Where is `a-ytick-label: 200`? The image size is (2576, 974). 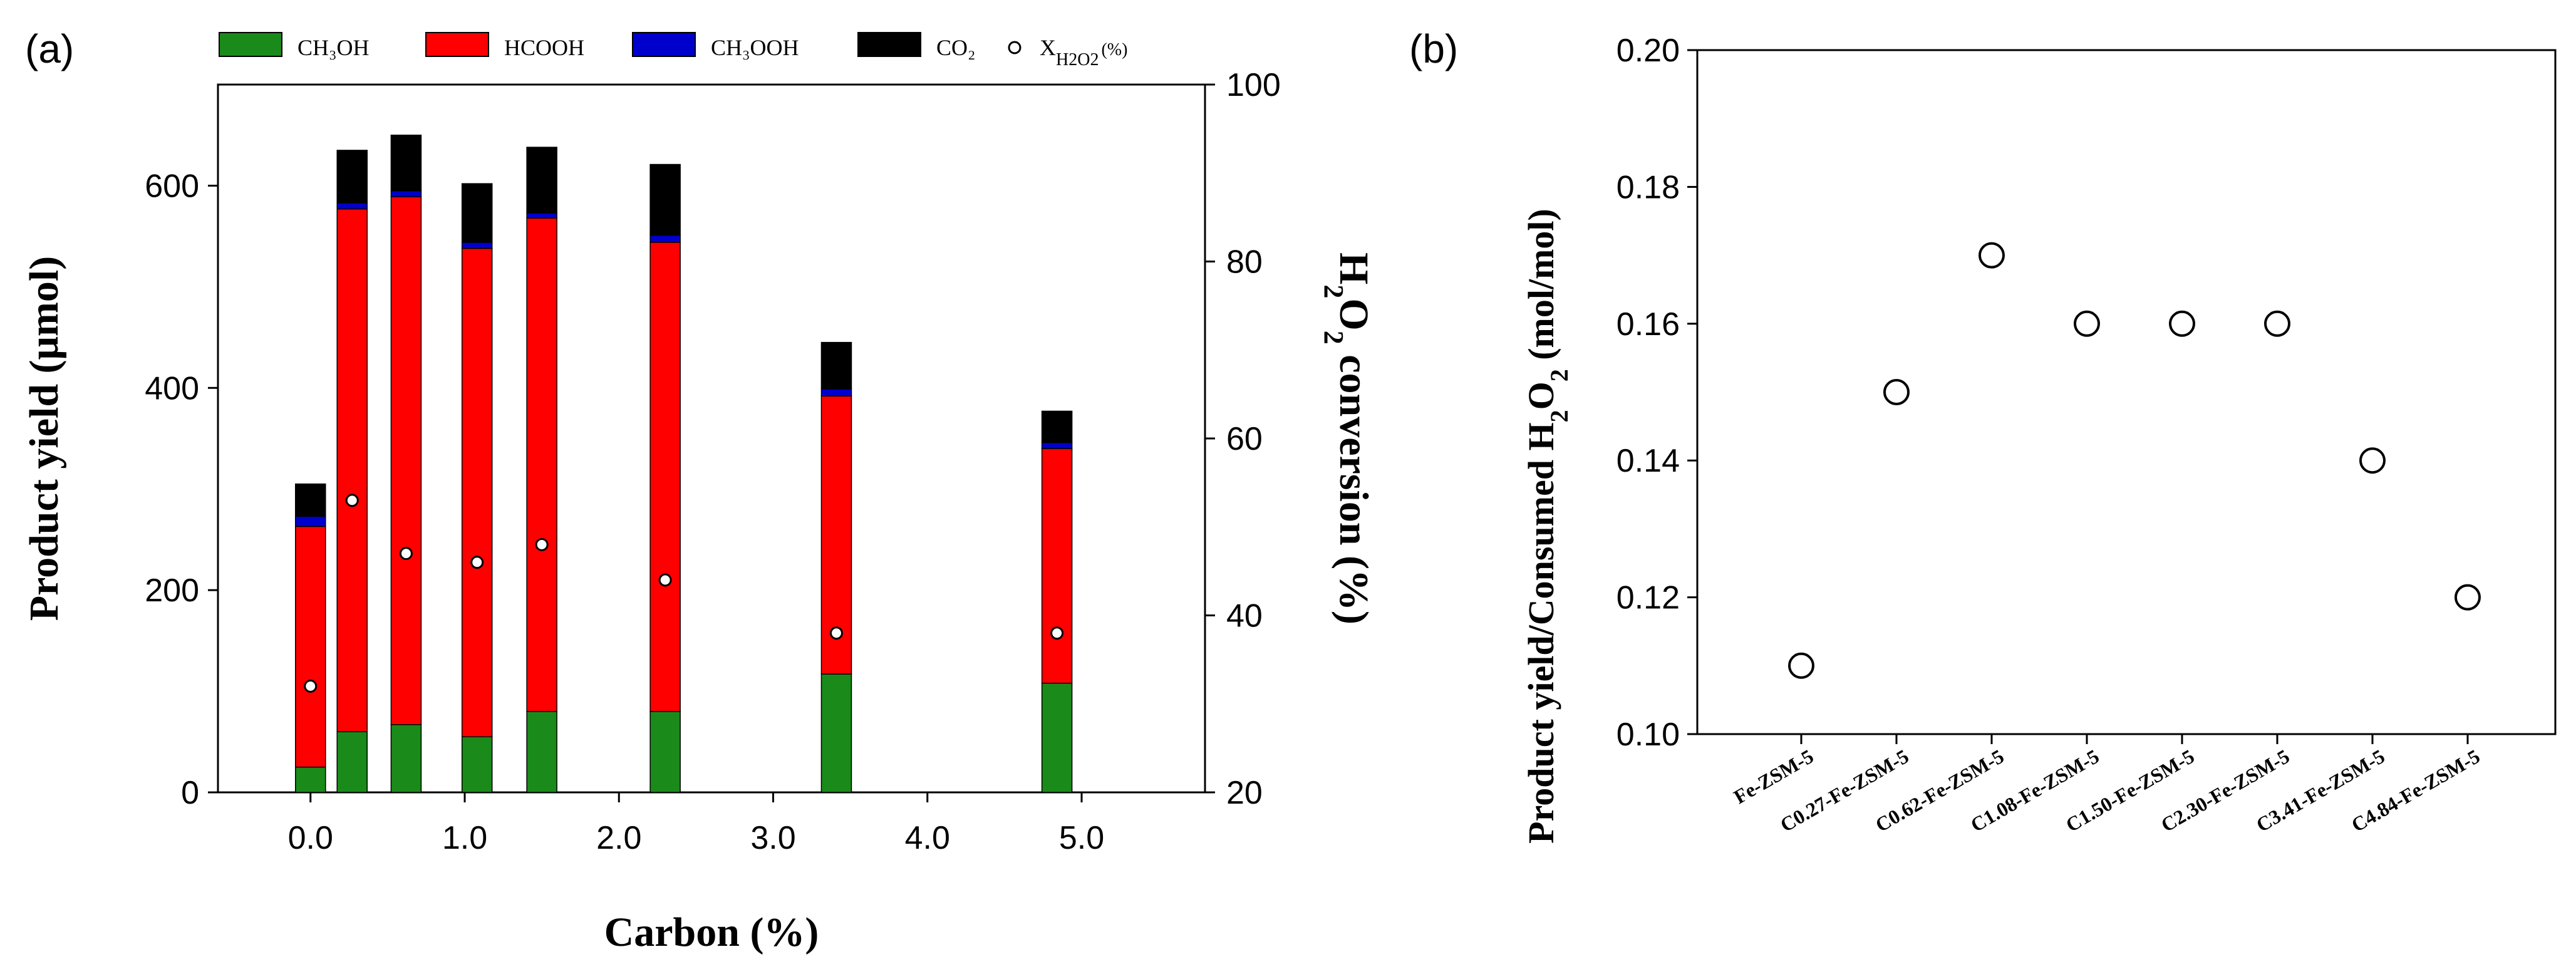 a-ytick-label: 200 is located at coordinates (172, 590).